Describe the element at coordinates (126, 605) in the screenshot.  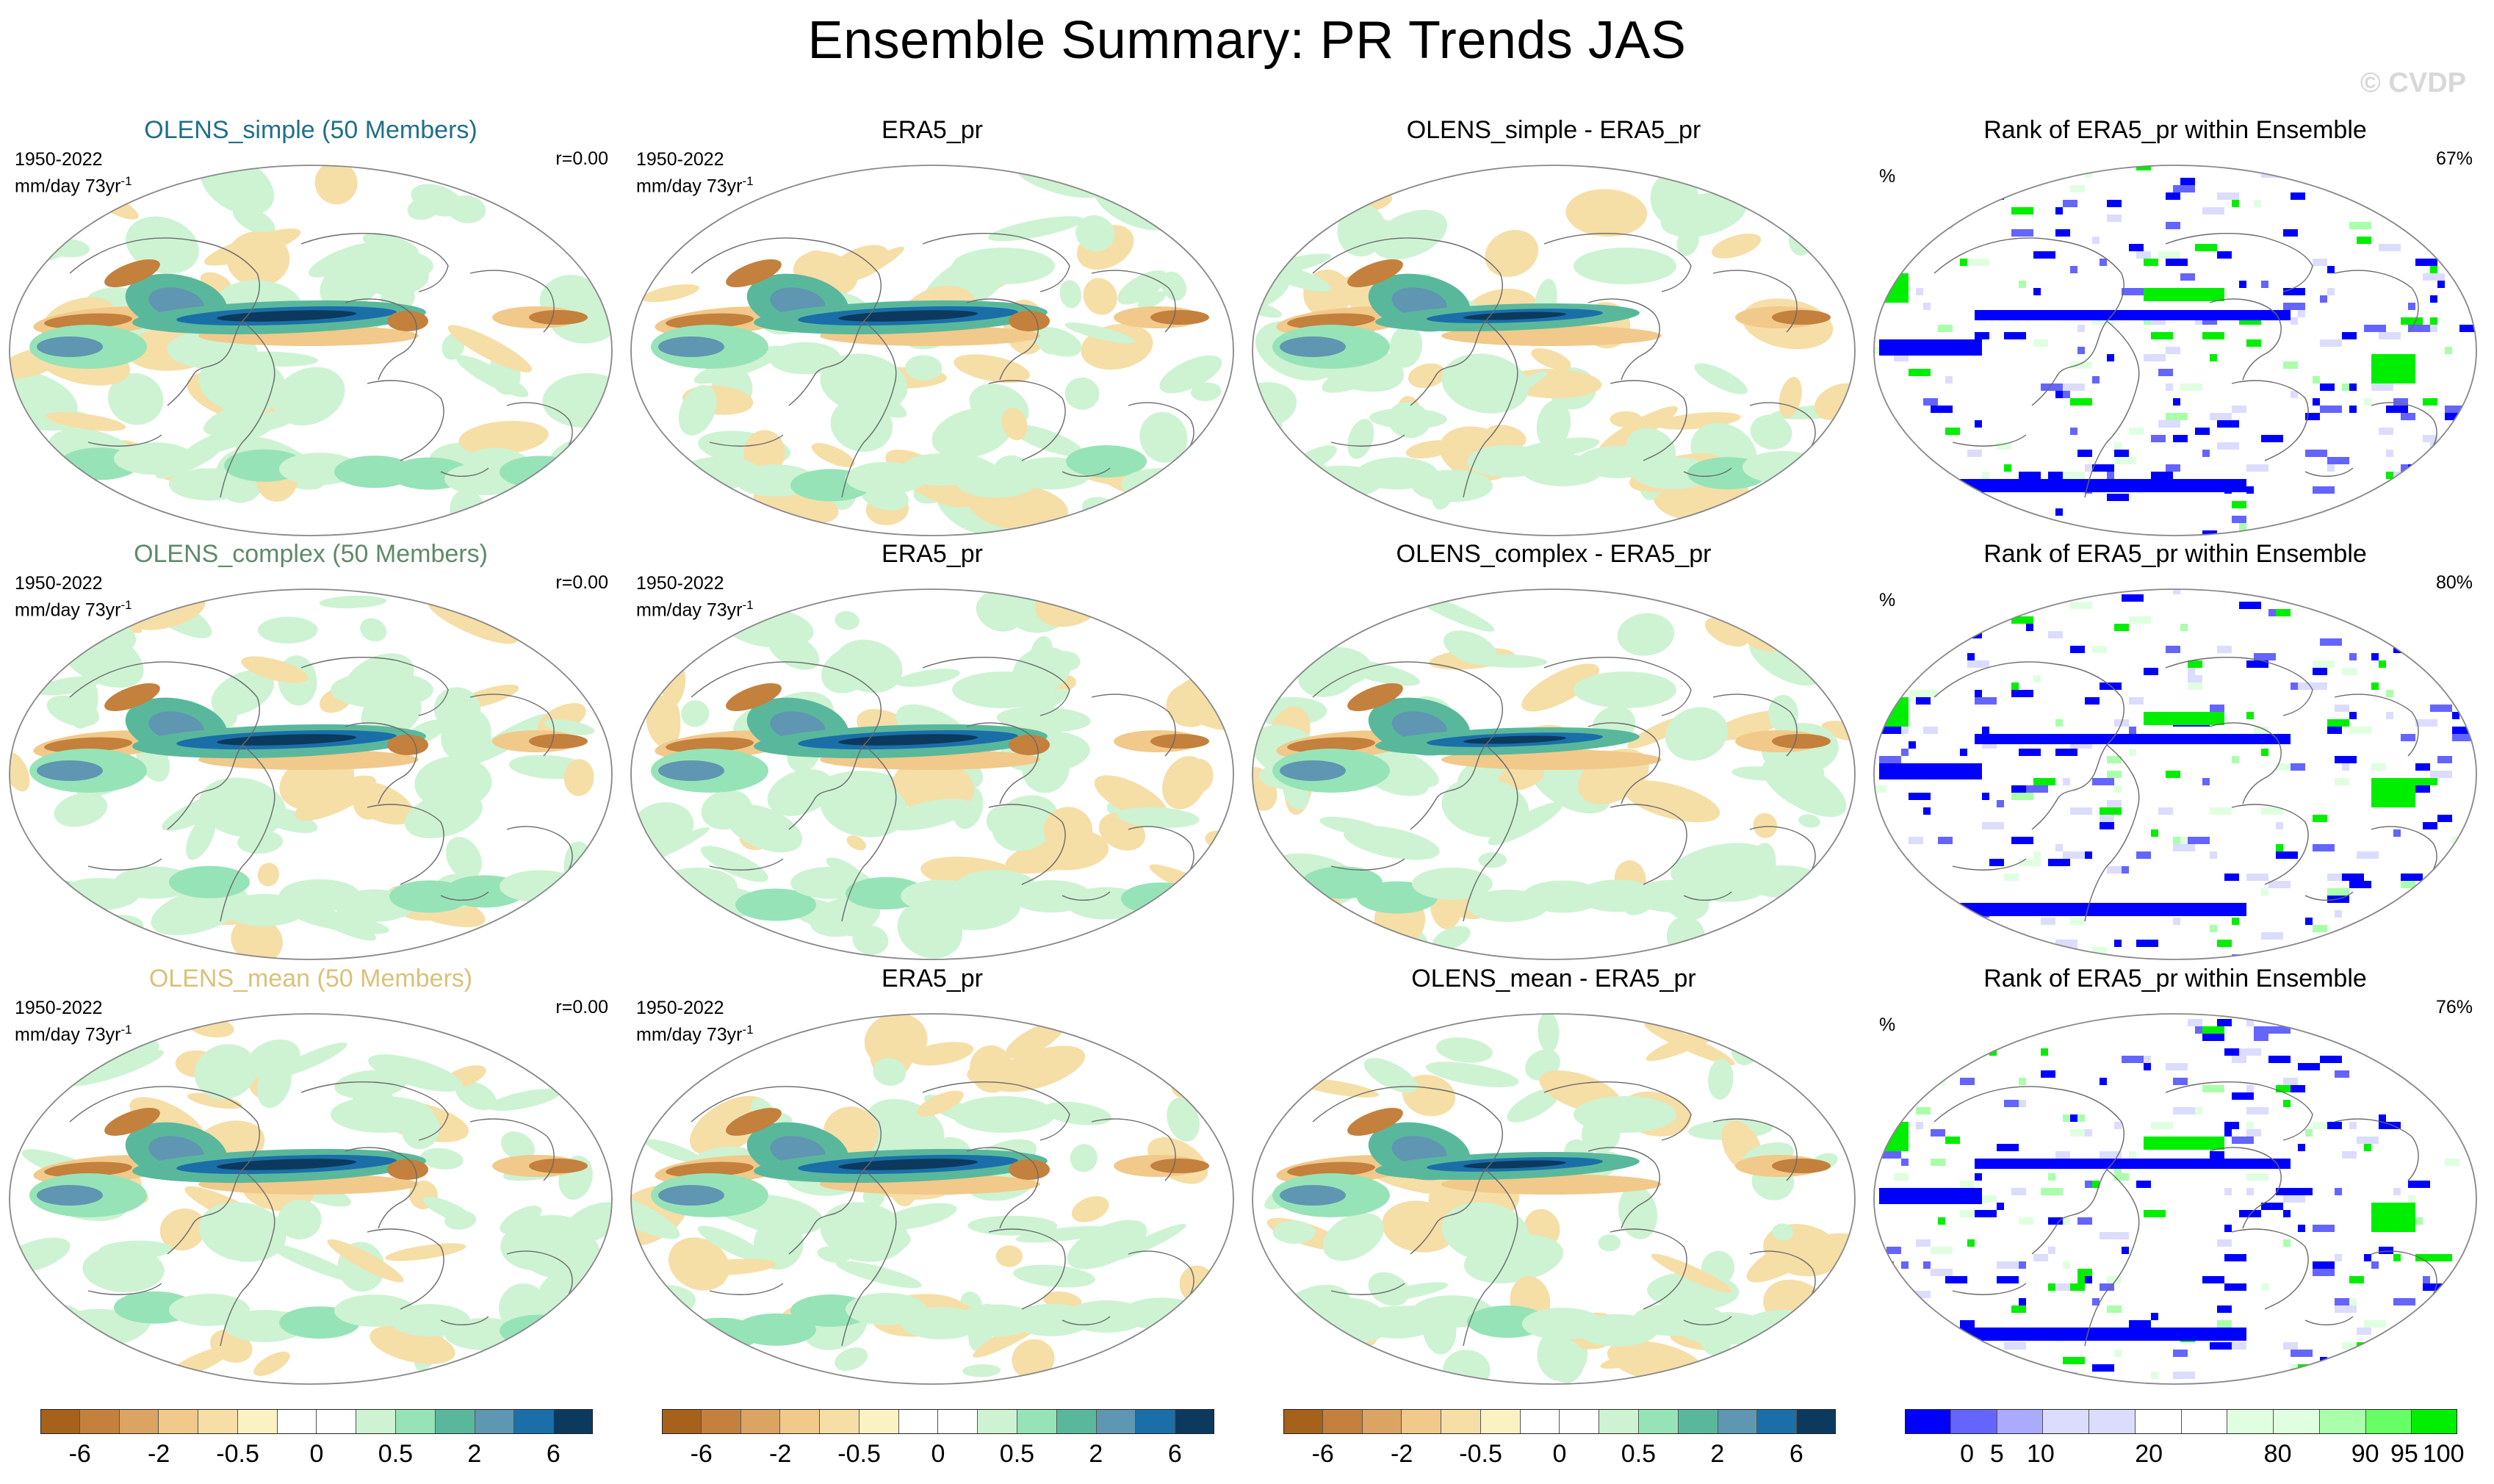
I see `units-exponent: -1` at that location.